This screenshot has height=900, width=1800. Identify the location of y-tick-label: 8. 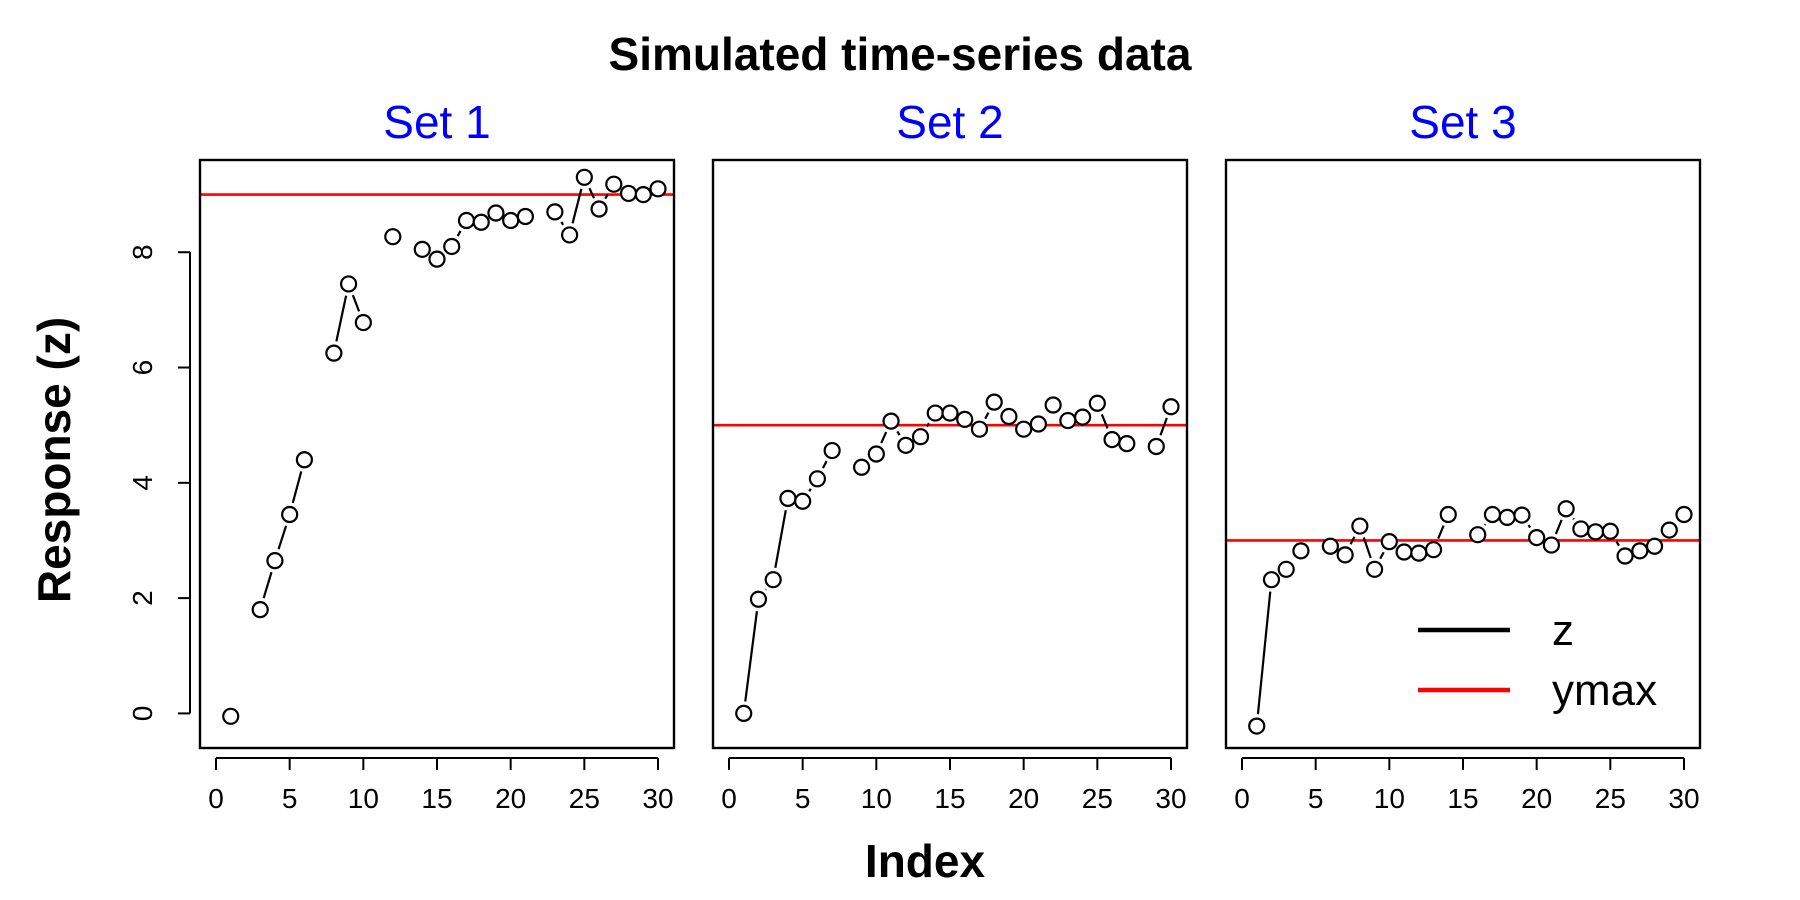
(142, 252).